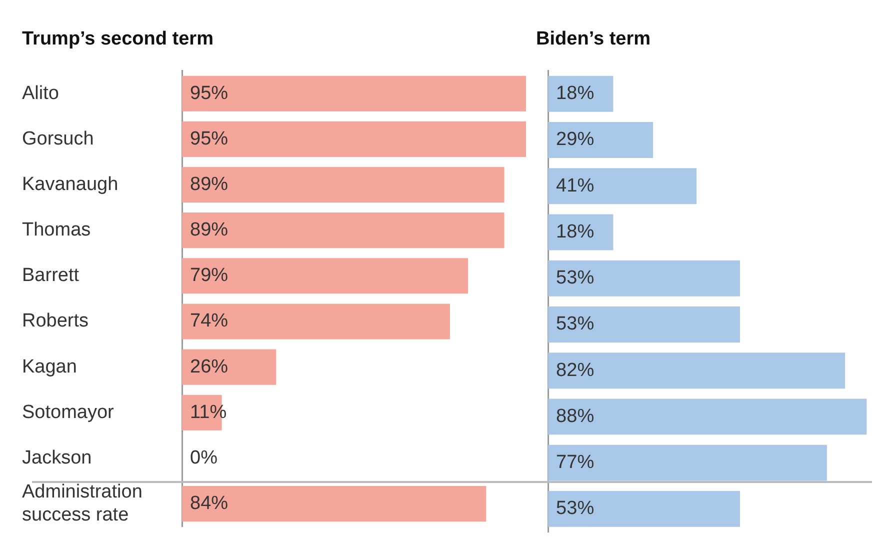 This screenshot has height=546, width=885. I want to click on y-tick-label: Administration success rate, so click(82, 504).